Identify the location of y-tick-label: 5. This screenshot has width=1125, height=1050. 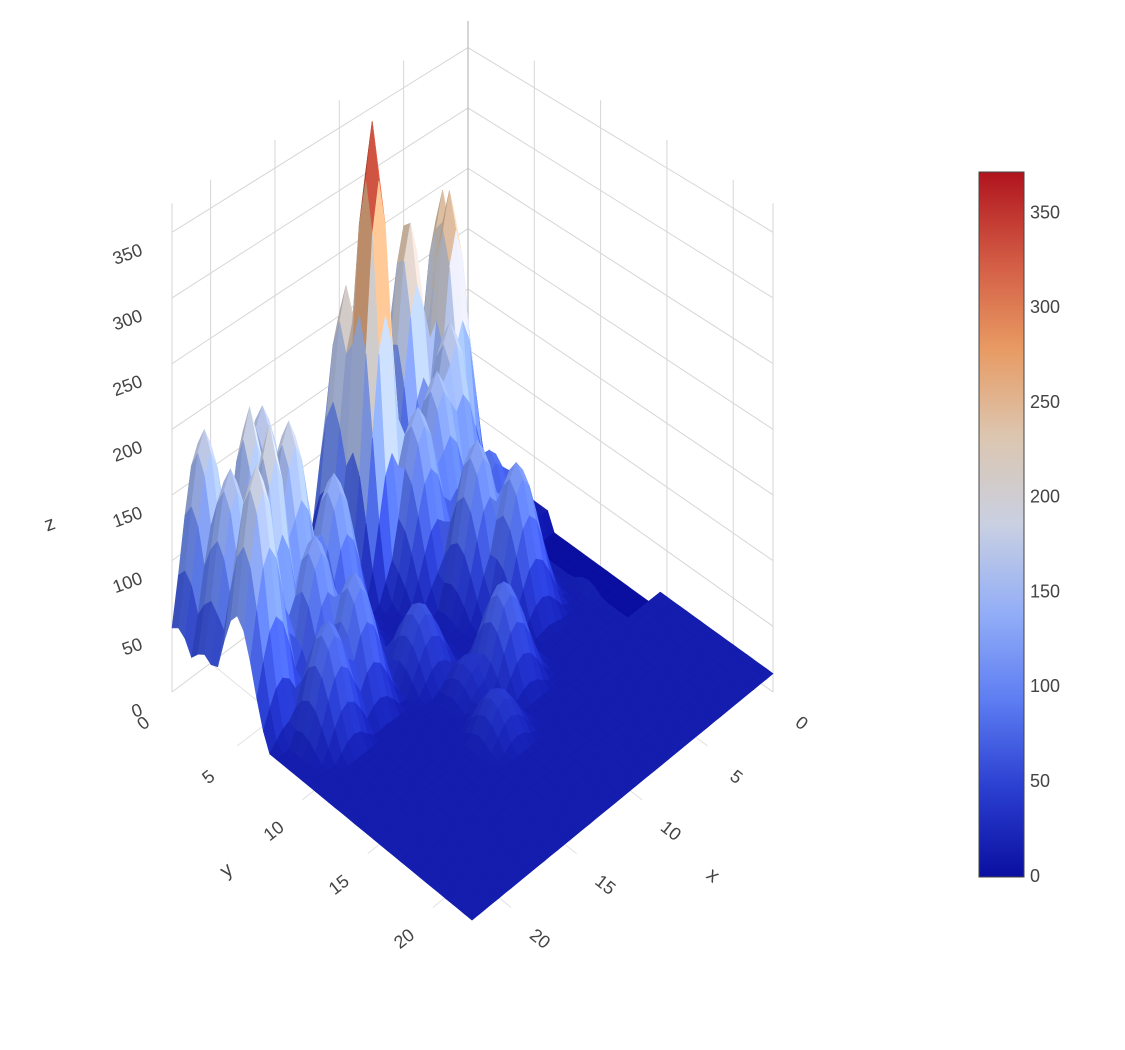
(208, 777).